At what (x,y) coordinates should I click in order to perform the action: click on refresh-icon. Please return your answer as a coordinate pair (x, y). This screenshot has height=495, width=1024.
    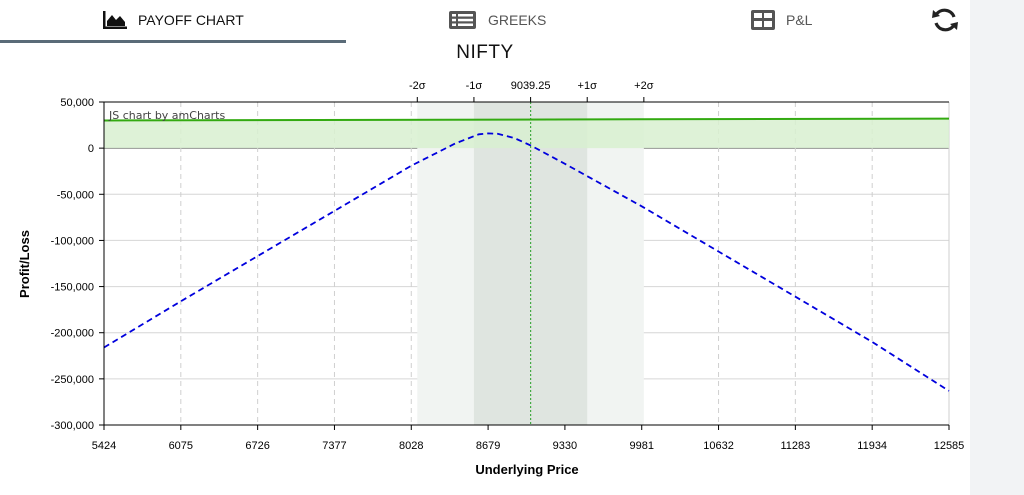
    Looking at the image, I should click on (945, 20).